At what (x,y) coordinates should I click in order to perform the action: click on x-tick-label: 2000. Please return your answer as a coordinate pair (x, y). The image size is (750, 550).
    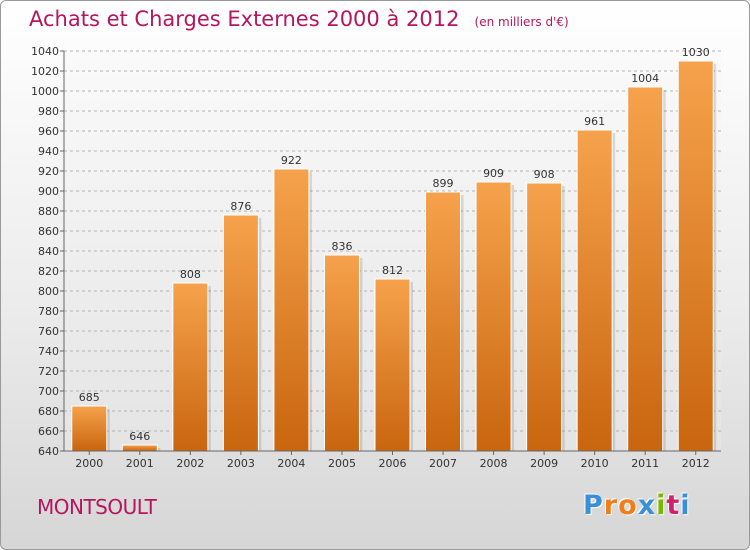
    Looking at the image, I should click on (89, 463).